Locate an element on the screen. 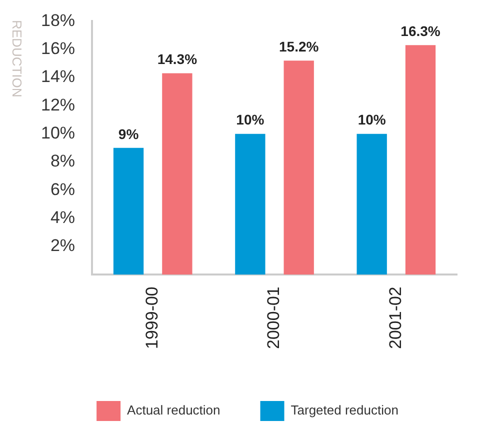 This screenshot has width=485, height=439. x-tick-label: 2001-02 is located at coordinates (395, 317).